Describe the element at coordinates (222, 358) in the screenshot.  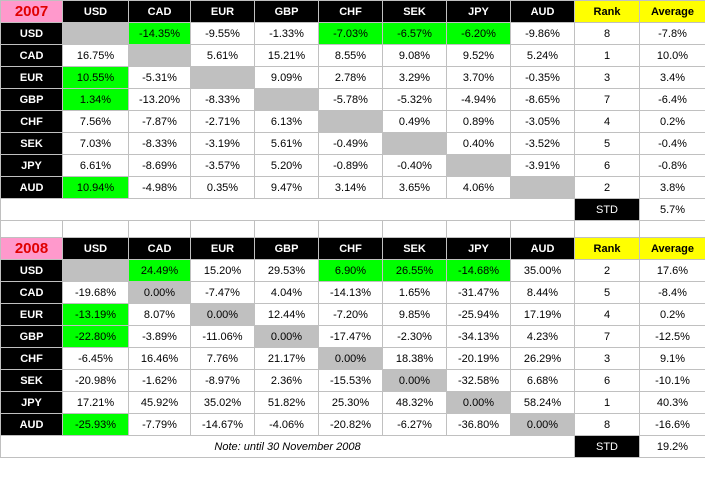
I see `value-cell: 7.76%` at that location.